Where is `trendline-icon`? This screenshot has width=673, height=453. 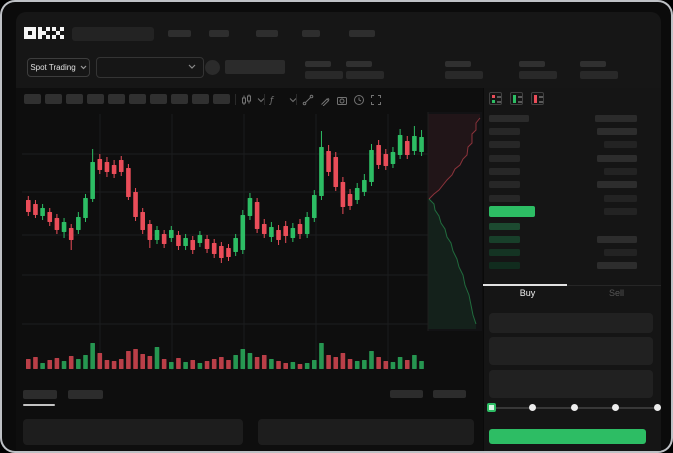
trendline-icon is located at coordinates (308, 99).